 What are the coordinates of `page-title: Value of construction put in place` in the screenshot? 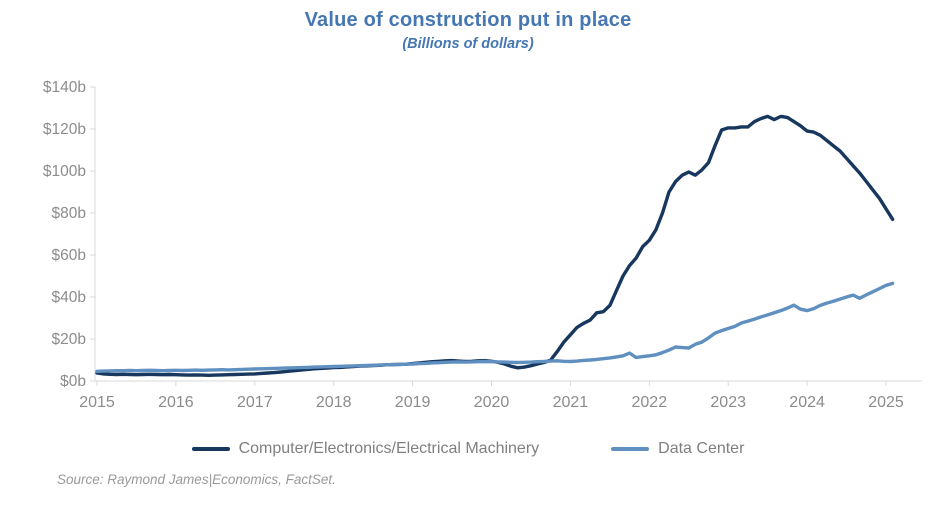 It's located at (468, 20).